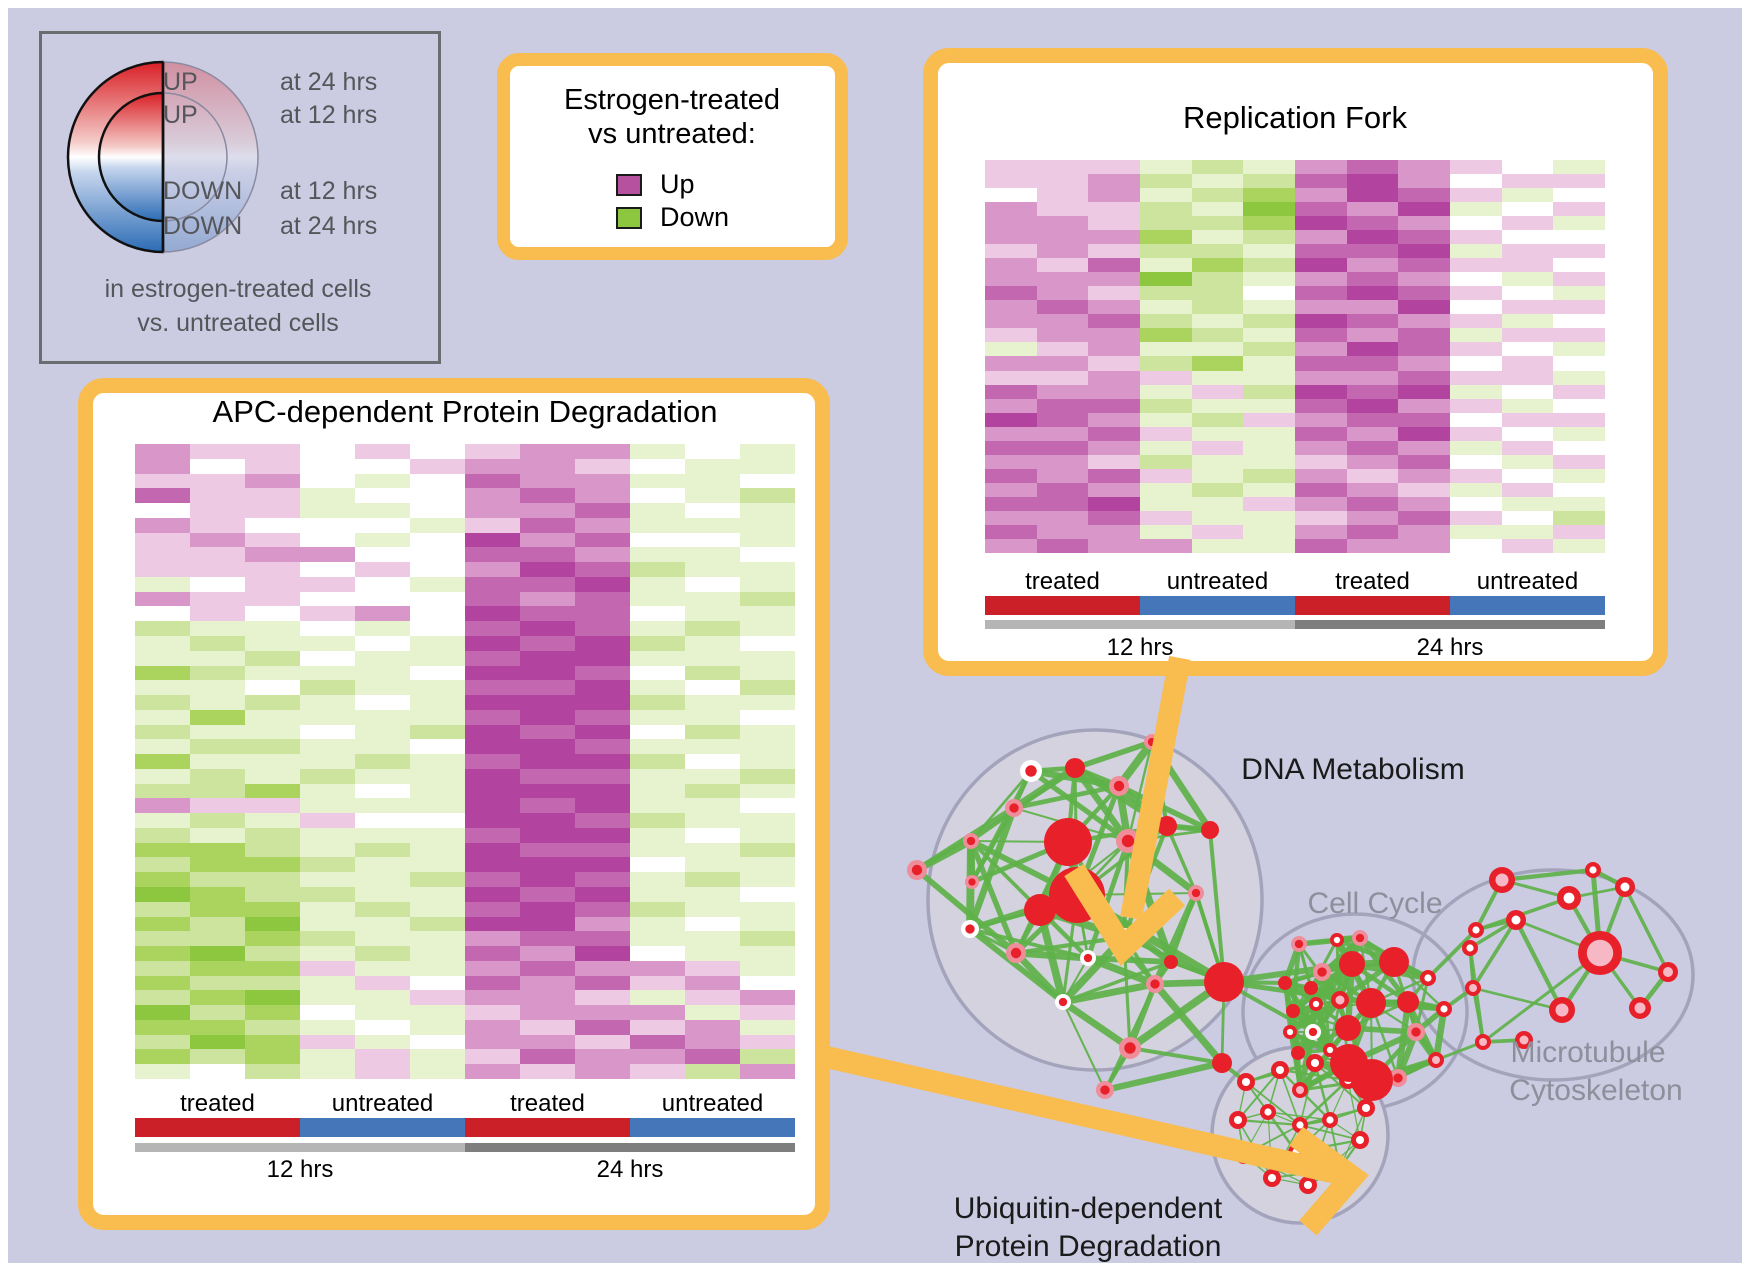 The height and width of the screenshot is (1279, 1750). What do you see at coordinates (712, 1127) in the screenshot?
I see `untreated-bar` at bounding box center [712, 1127].